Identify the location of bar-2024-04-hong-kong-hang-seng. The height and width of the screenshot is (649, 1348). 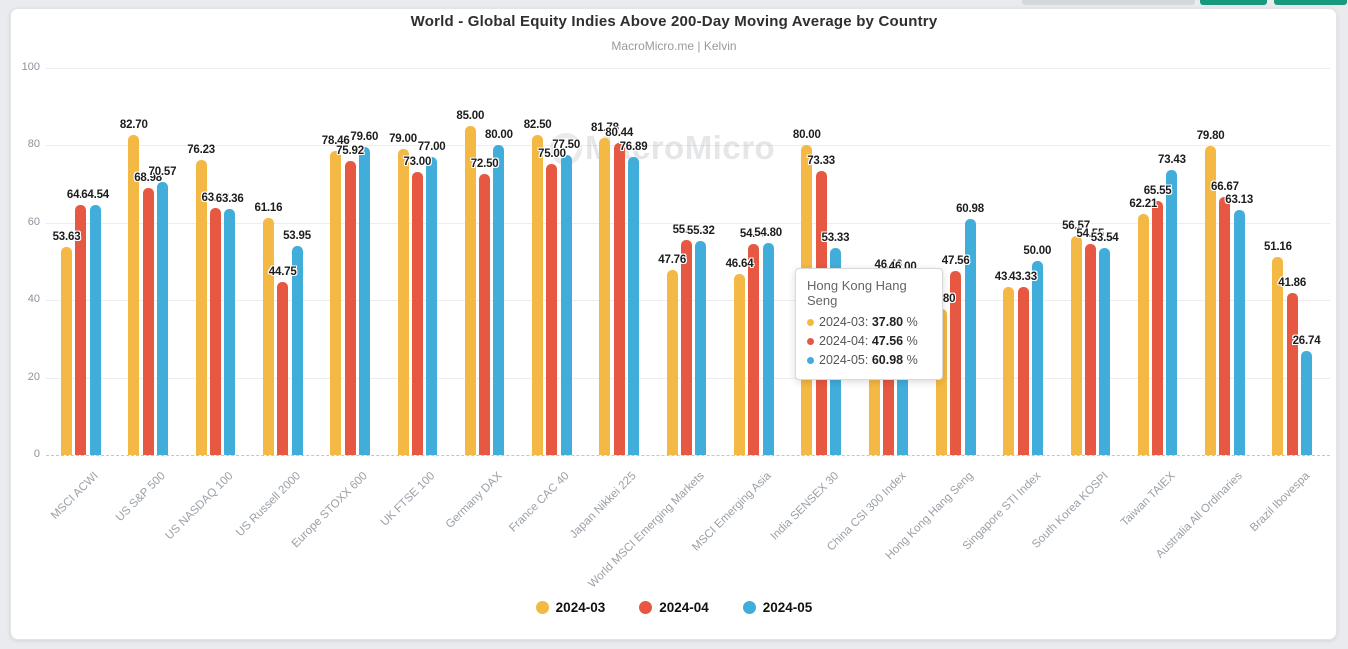
(956, 362).